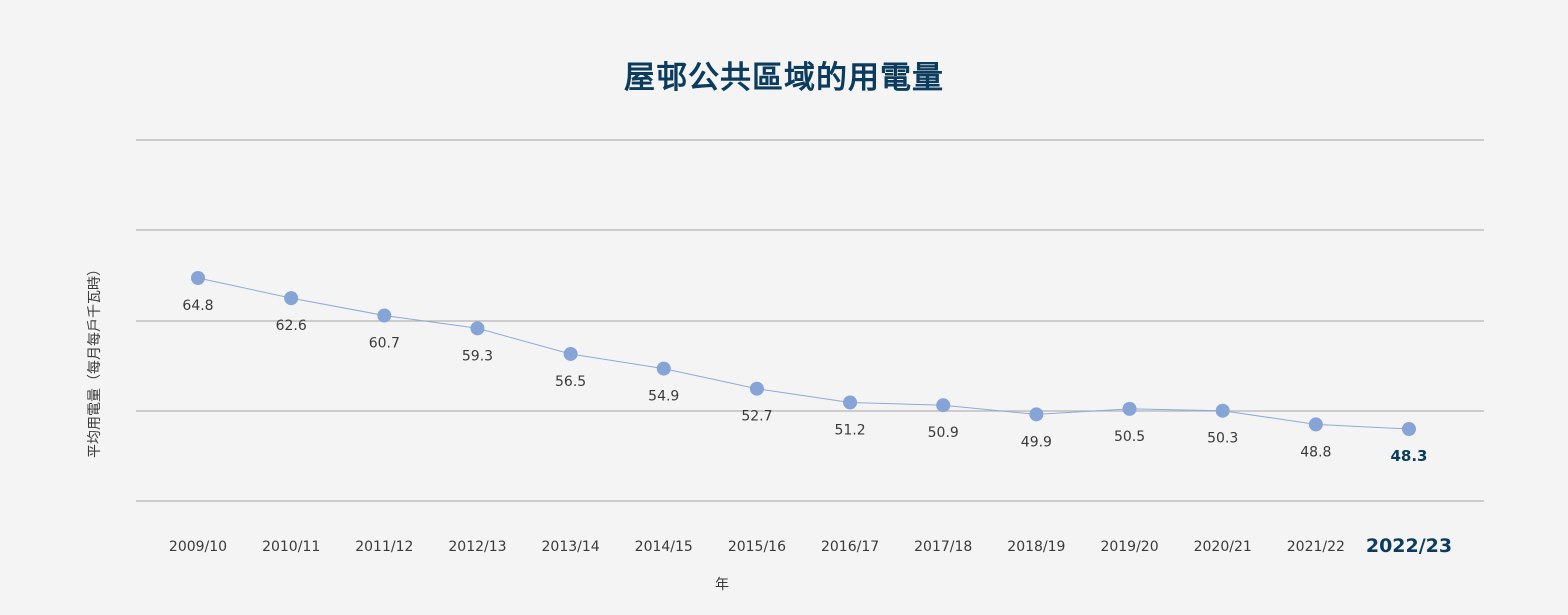 This screenshot has width=1568, height=615. Describe the element at coordinates (197, 306) in the screenshot. I see `data-label-2009/10: 64.8` at that location.